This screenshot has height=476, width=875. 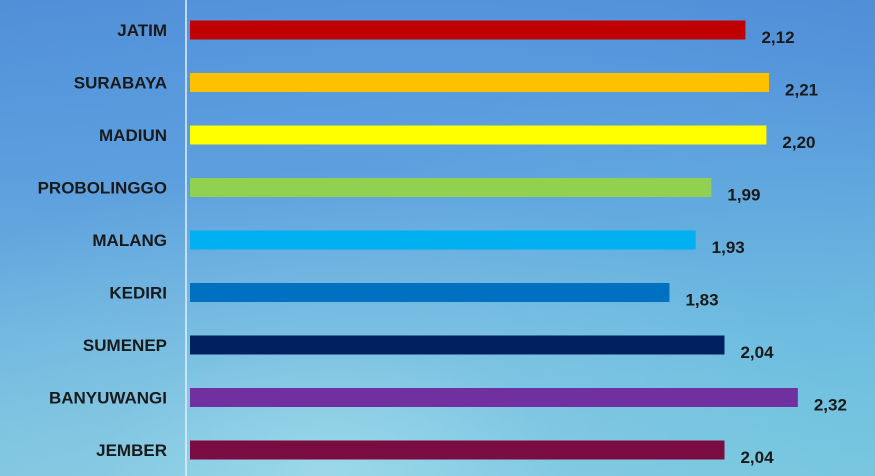 I want to click on value-label-probolinggo: 1,99, so click(x=743, y=195).